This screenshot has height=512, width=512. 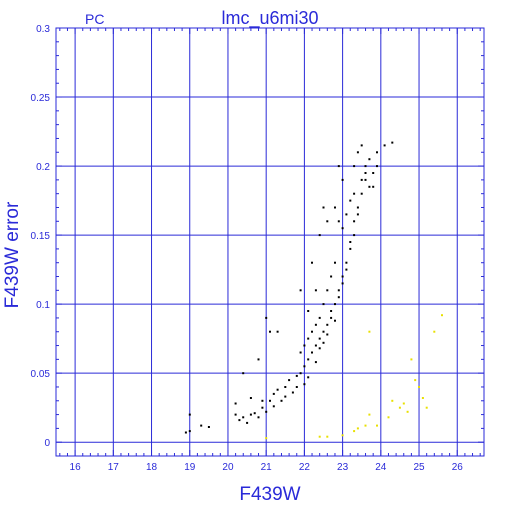 What do you see at coordinates (43, 305) in the screenshot?
I see `y-tick-label: 0.1` at bounding box center [43, 305].